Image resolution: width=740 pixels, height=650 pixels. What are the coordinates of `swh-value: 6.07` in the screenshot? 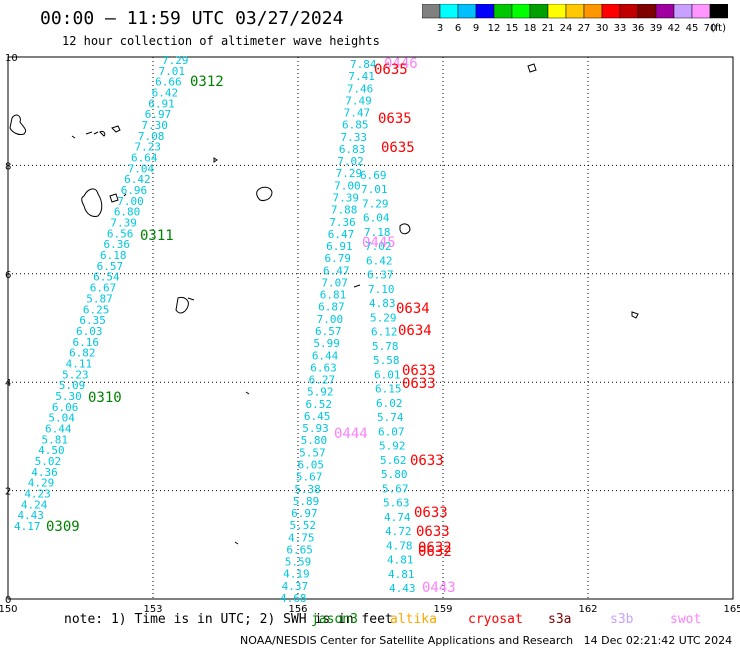 It's located at (391, 431).